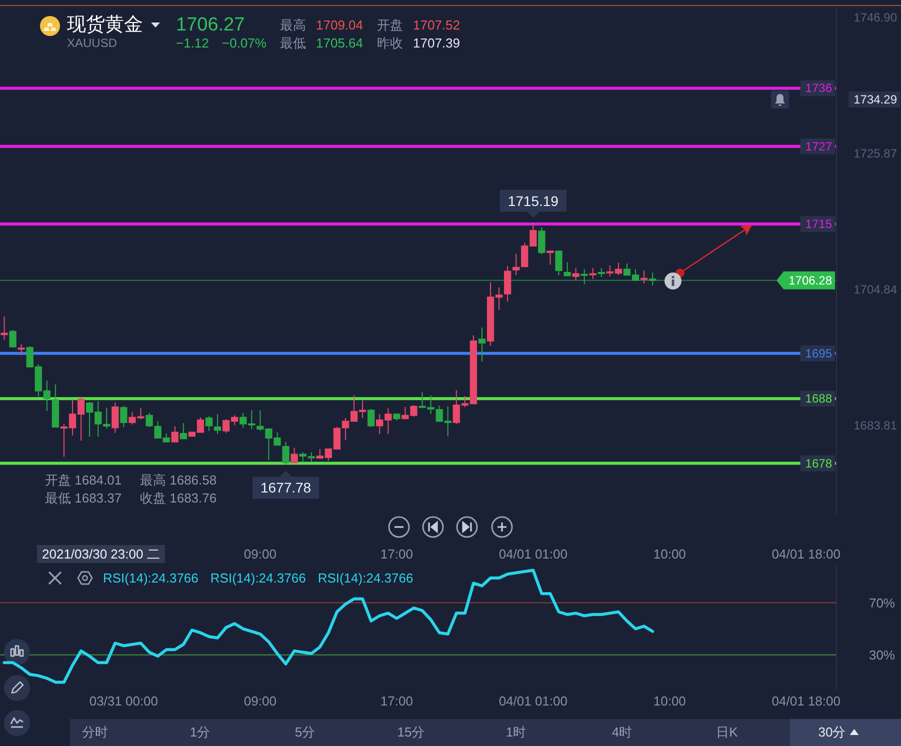 The width and height of the screenshot is (901, 746). I want to click on text: 30分, so click(832, 732).